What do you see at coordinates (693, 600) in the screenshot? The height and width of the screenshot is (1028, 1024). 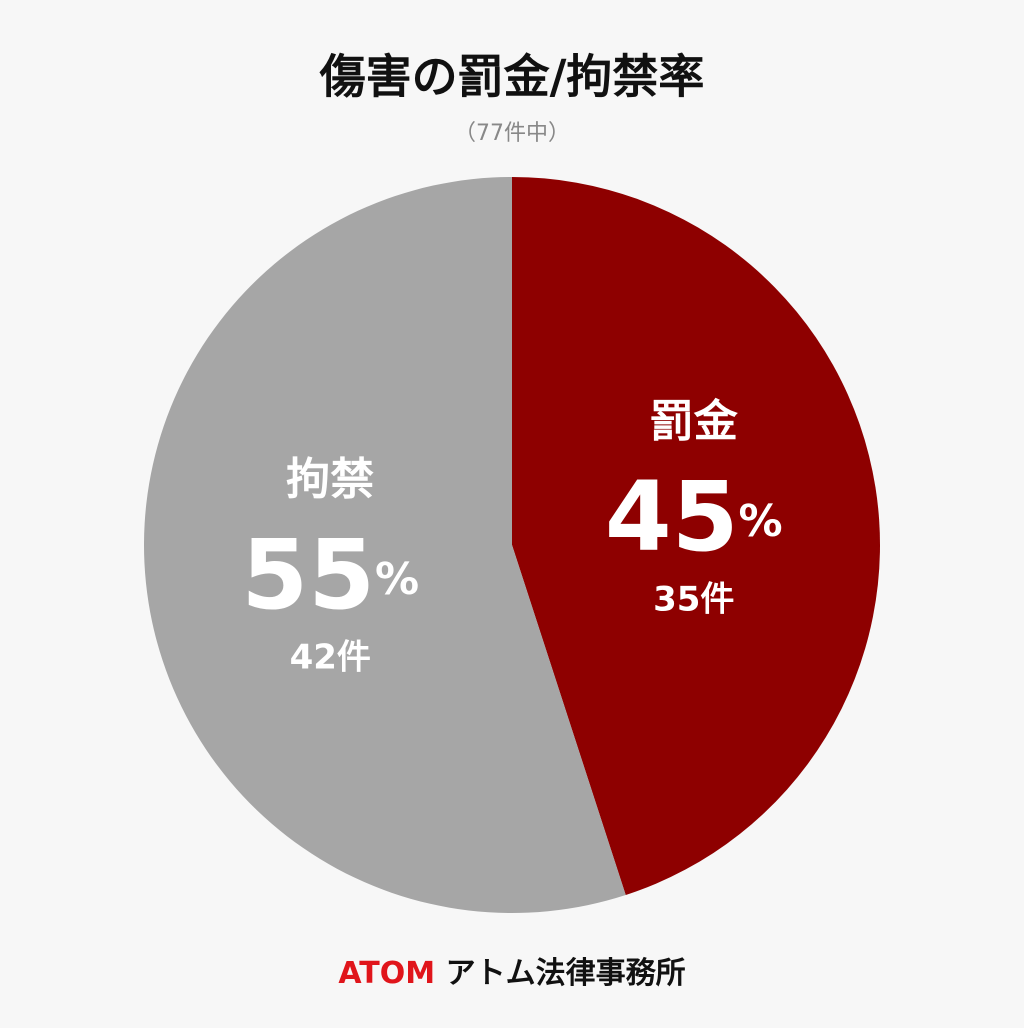 I see `count-label: 35件` at bounding box center [693, 600].